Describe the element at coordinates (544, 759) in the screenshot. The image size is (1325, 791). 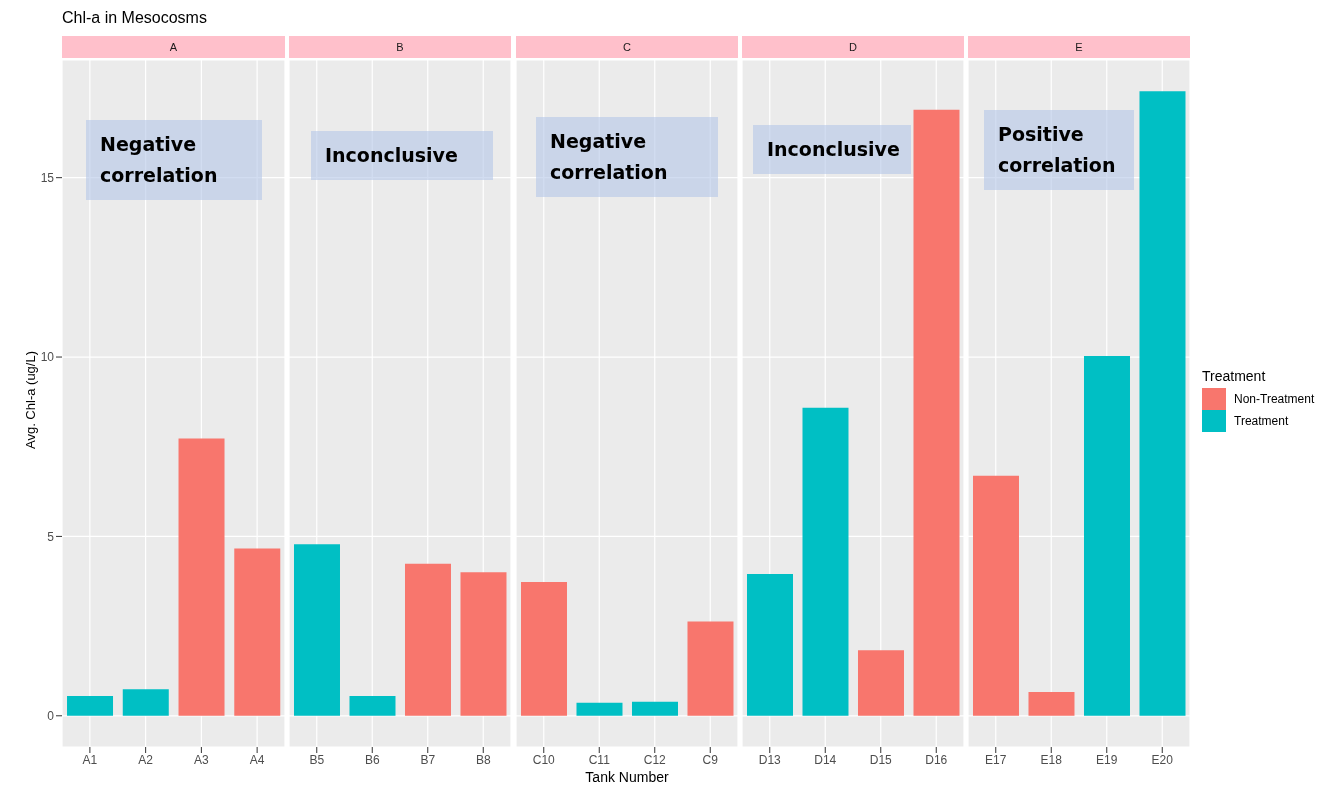
I see `x-tick-label: C10` at that location.